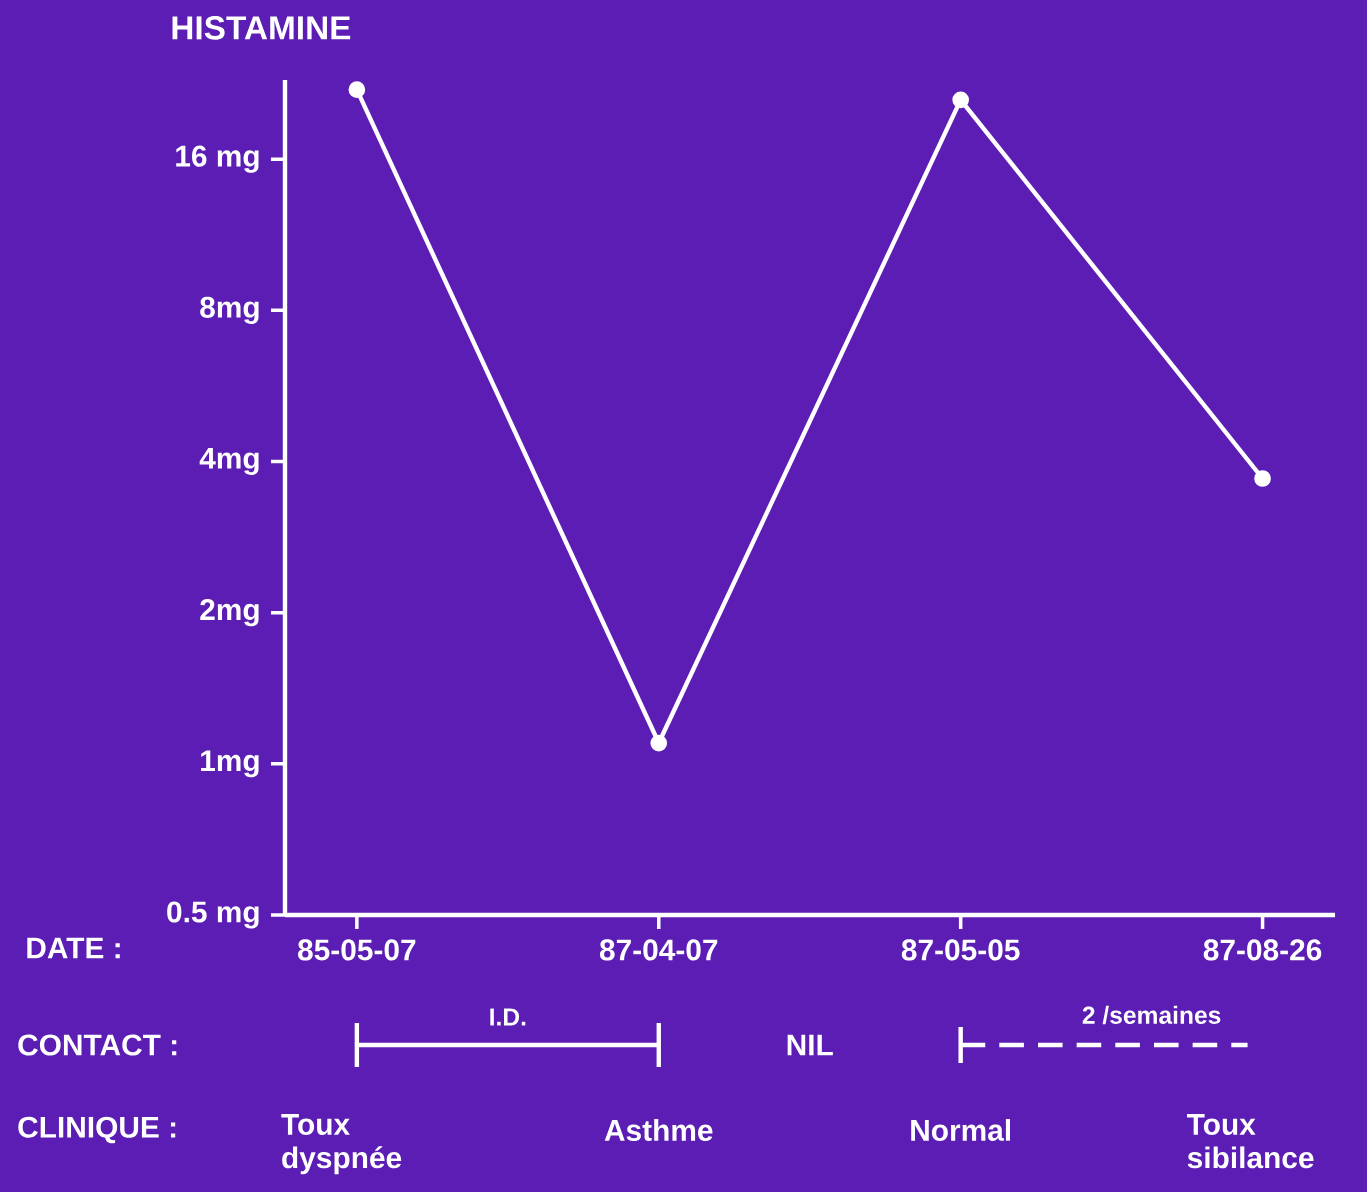  What do you see at coordinates (229, 310) in the screenshot?
I see `y-tick-label: 8mg` at bounding box center [229, 310].